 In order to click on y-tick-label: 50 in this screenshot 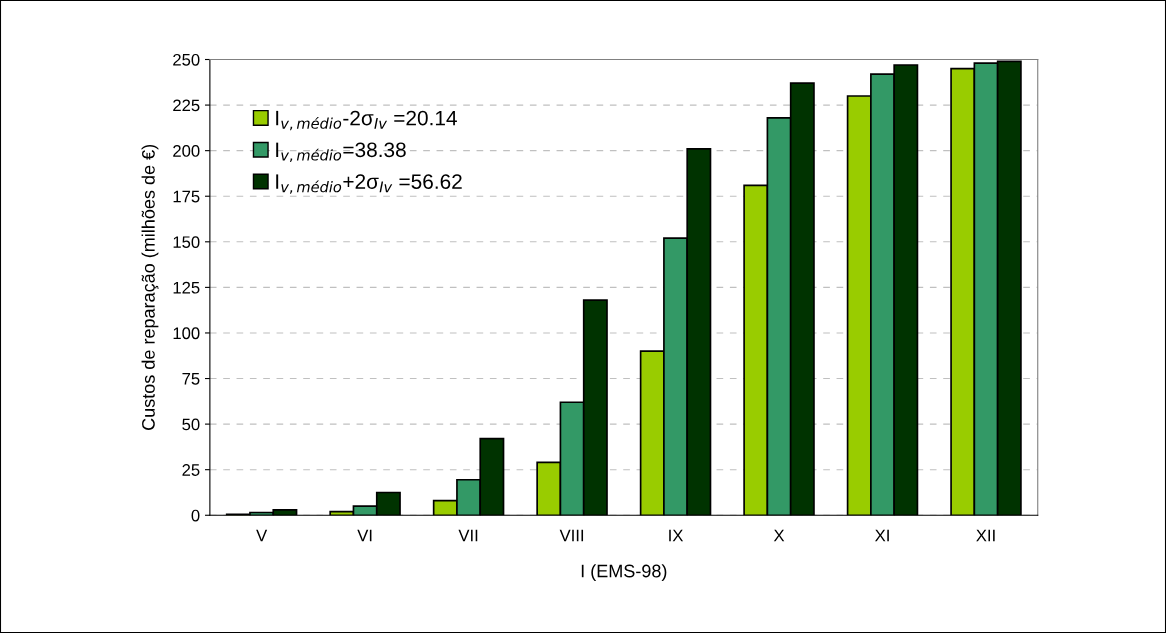, I will do `click(191, 424)`.